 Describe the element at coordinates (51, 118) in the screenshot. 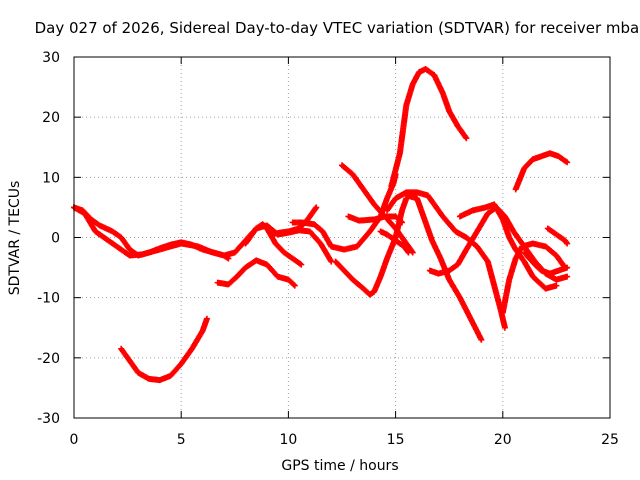

I see `y-tick-label: 20` at that location.